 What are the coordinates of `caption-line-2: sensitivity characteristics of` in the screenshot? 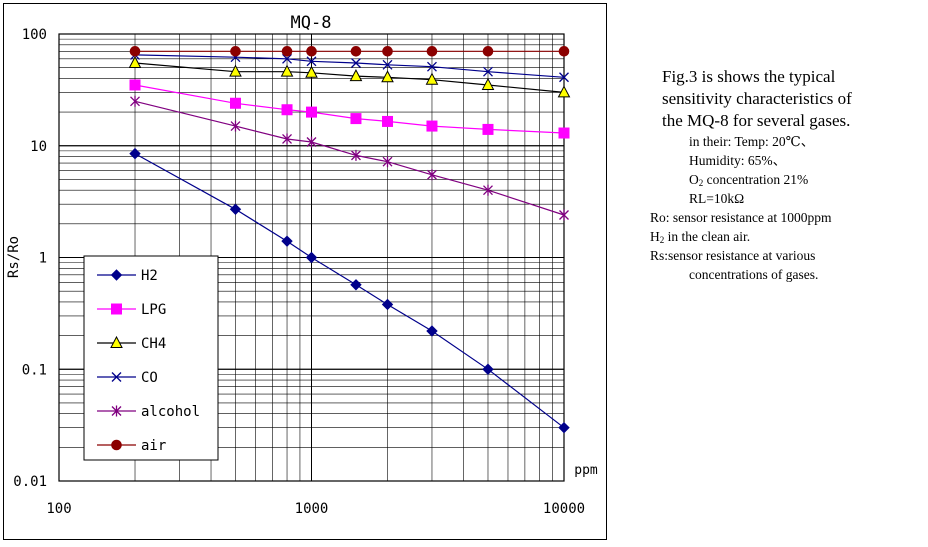 It's located at (757, 98).